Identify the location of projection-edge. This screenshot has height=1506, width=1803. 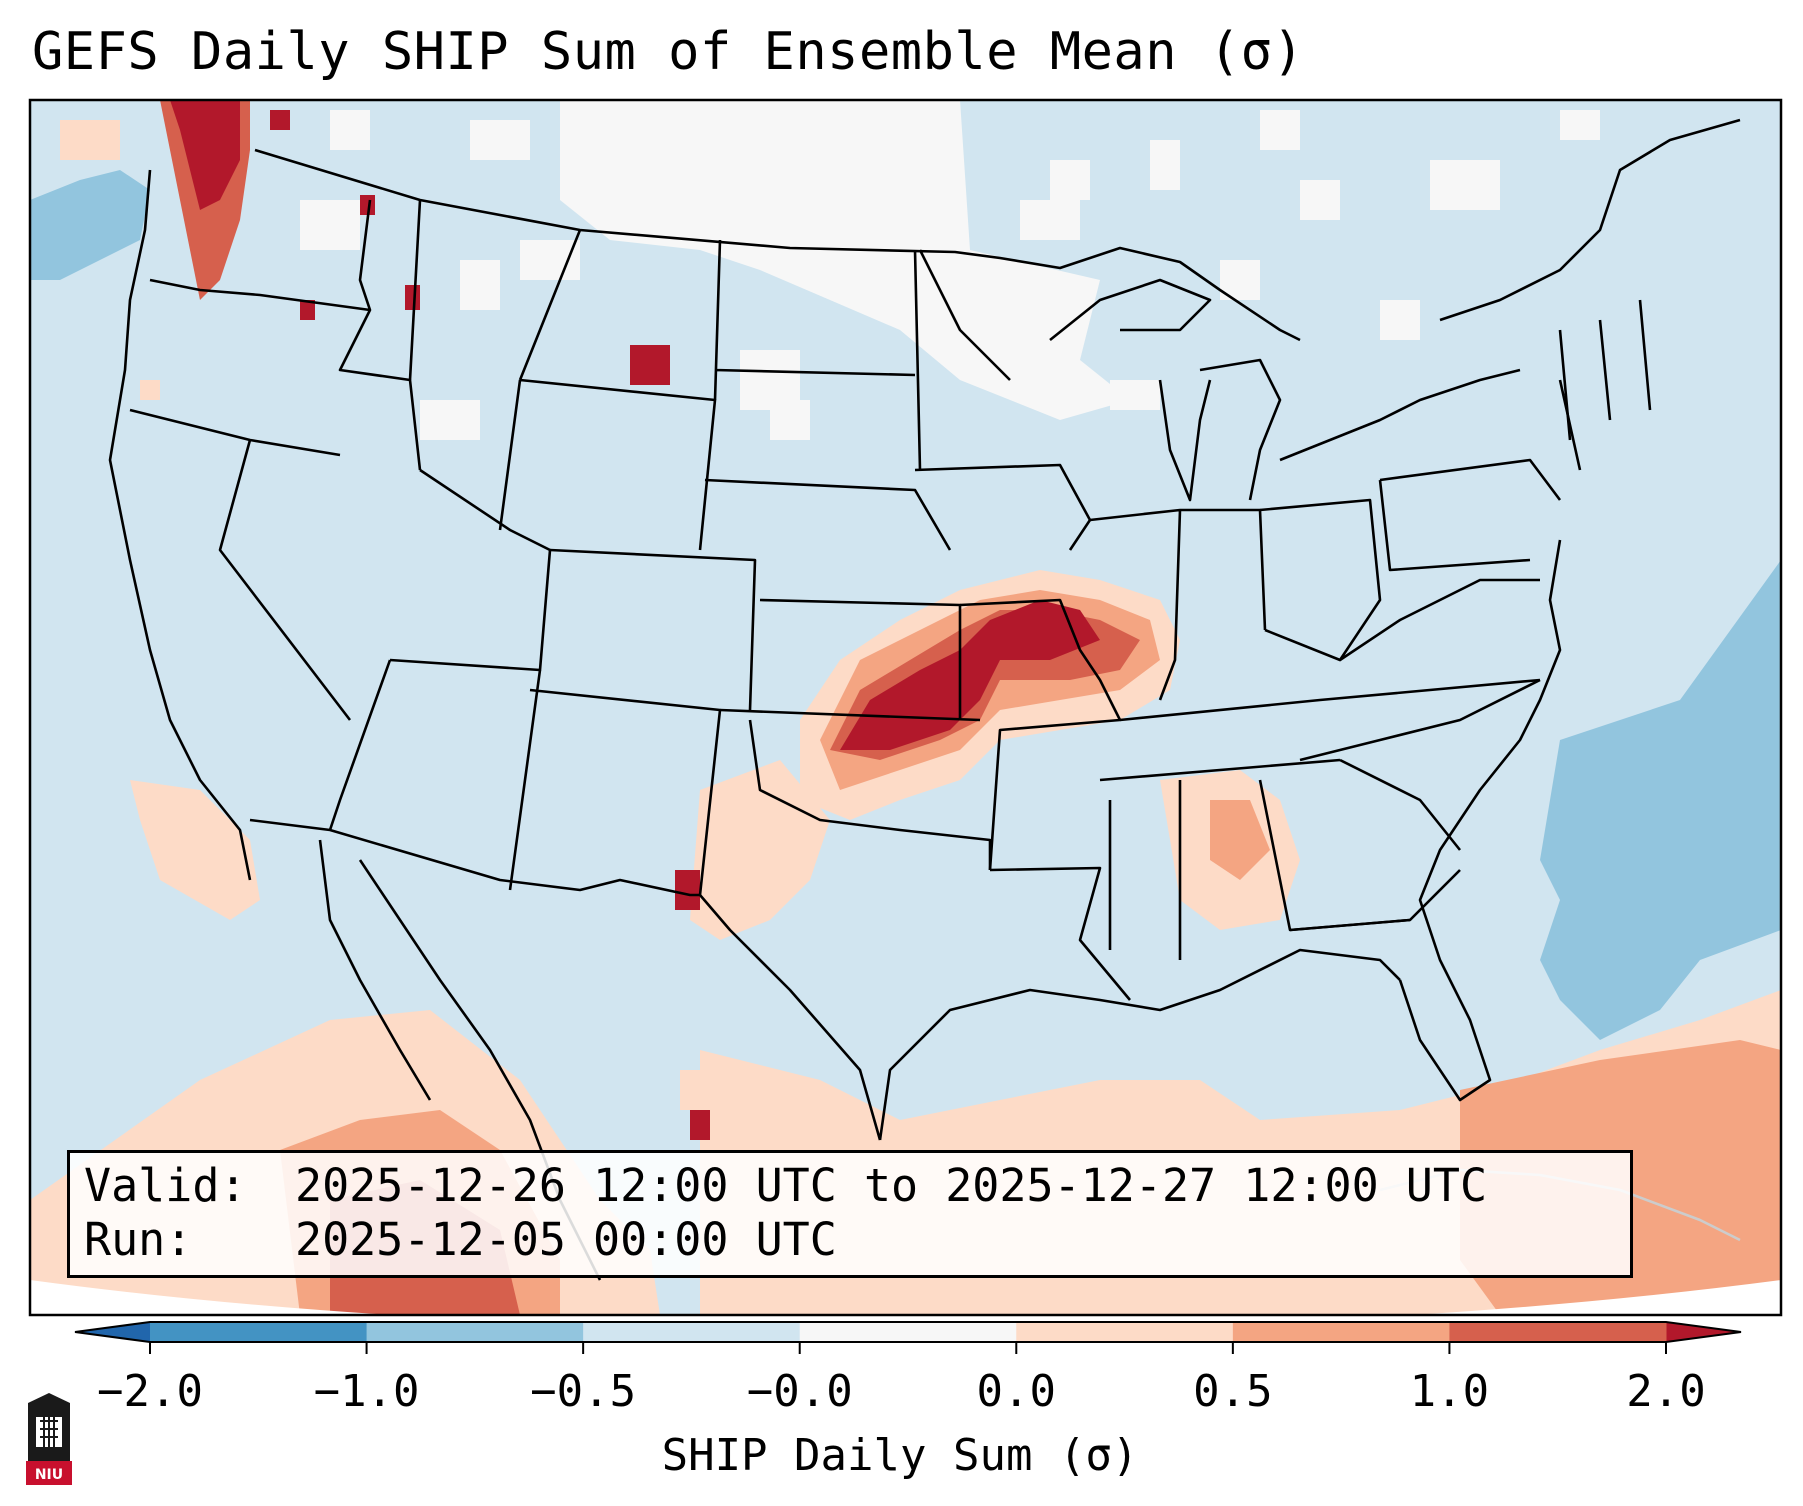
(905, 1297).